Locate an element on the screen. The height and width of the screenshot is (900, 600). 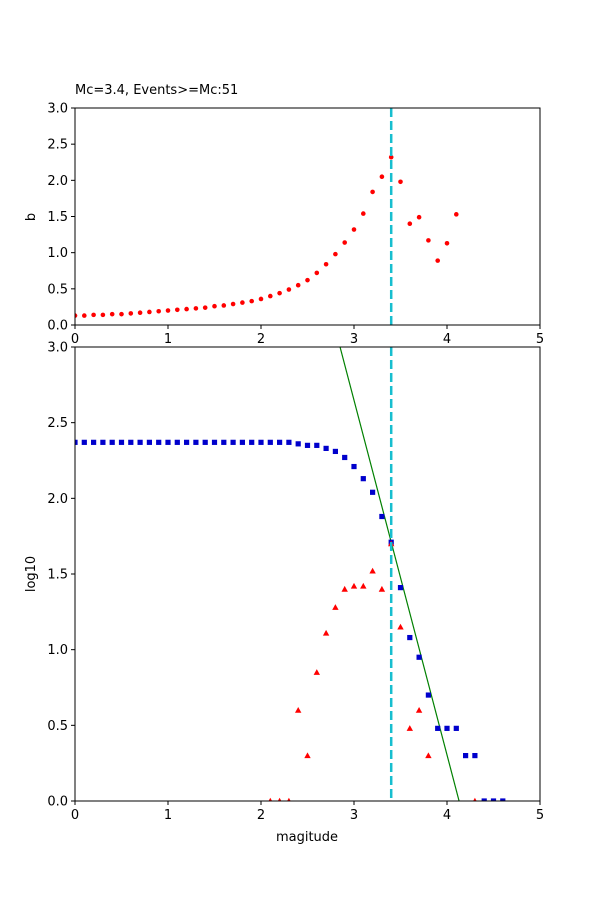
top-plot-title: Mc=3.4, Events>=Mc:51 is located at coordinates (156, 90).